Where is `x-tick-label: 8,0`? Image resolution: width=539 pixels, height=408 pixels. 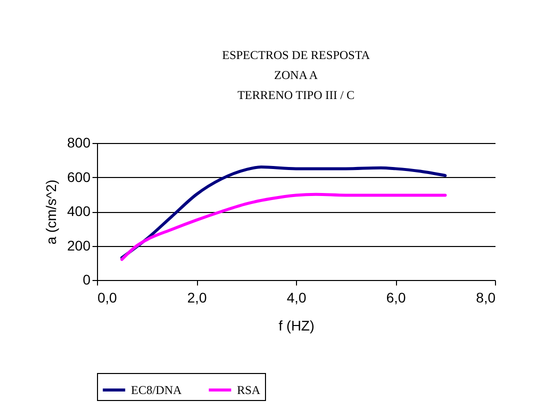
x-tick-label: 8,0 is located at coordinates (486, 298).